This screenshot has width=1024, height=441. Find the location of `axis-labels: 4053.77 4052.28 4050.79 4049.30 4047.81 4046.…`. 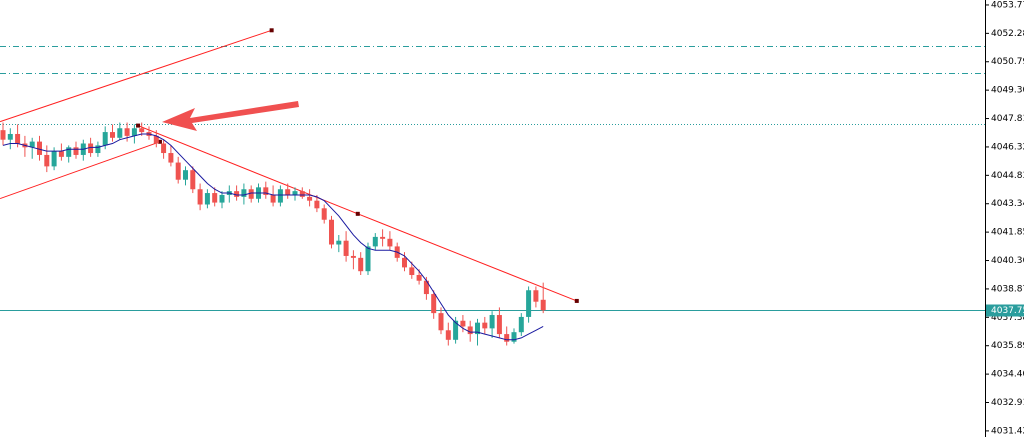

axis-labels: 4053.77 4052.28 4050.79 4049.30 4047.81 4046.… is located at coordinates (1004, 218).